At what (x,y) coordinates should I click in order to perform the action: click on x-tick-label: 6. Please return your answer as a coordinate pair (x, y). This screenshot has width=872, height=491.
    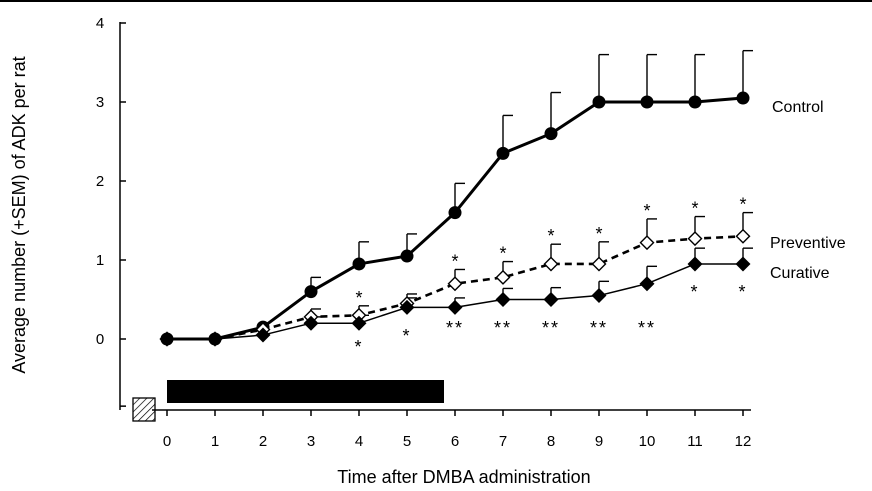
    Looking at the image, I should click on (455, 441).